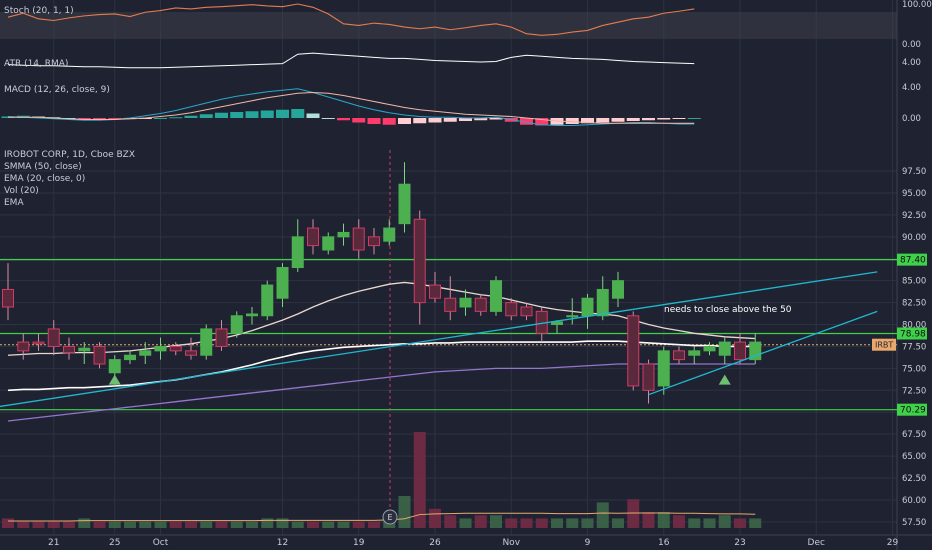 The image size is (932, 550). What do you see at coordinates (884, 345) in the screenshot?
I see `current-price-symbol: IRBT` at bounding box center [884, 345].